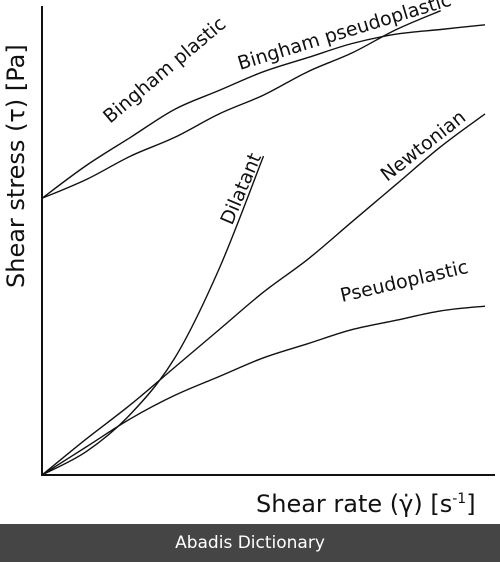  Describe the element at coordinates (424, 146) in the screenshot. I see `label-newtonian: Newtonian` at that location.